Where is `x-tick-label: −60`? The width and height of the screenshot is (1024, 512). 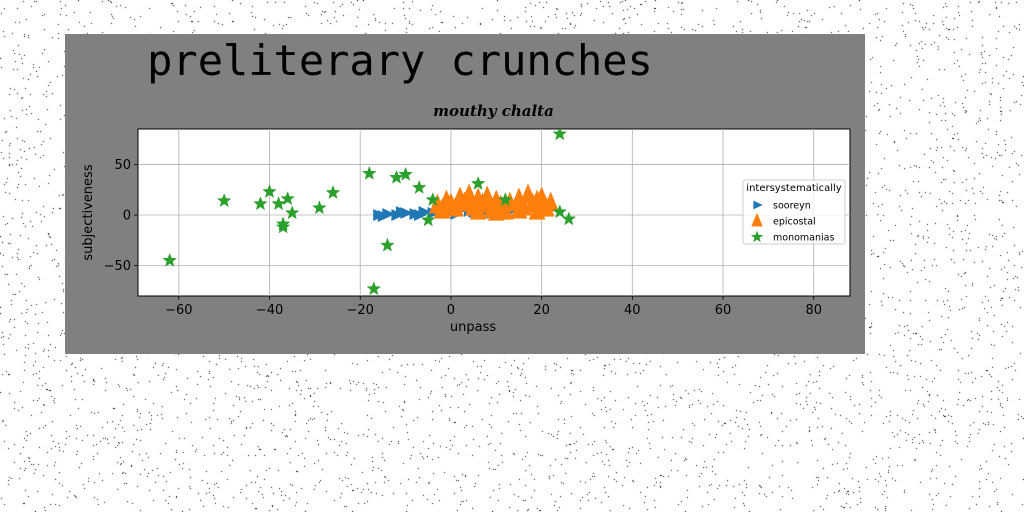 x-tick-label: −60 is located at coordinates (178, 310).